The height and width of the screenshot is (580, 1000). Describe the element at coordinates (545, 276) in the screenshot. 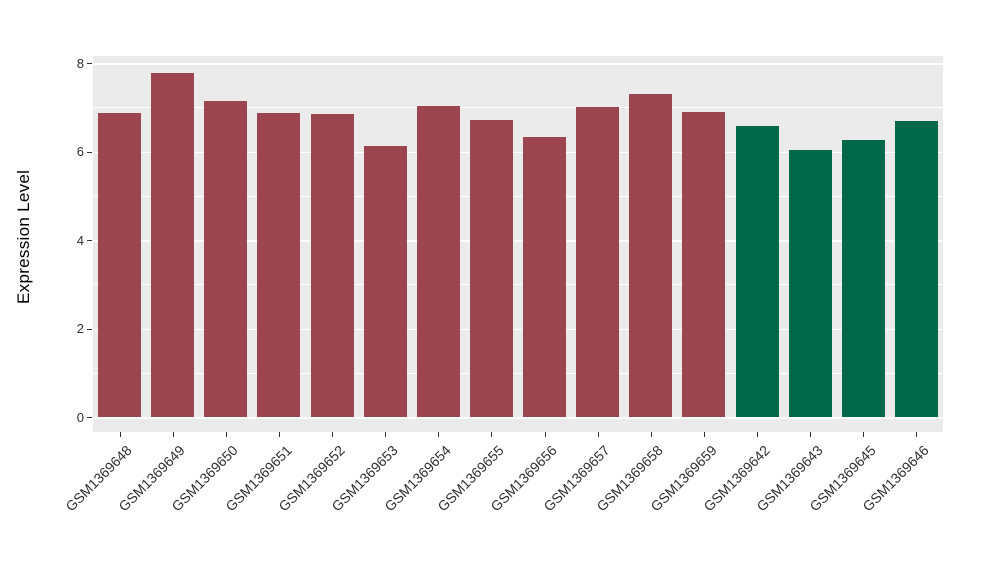

I see `bar-GSM1369656` at that location.